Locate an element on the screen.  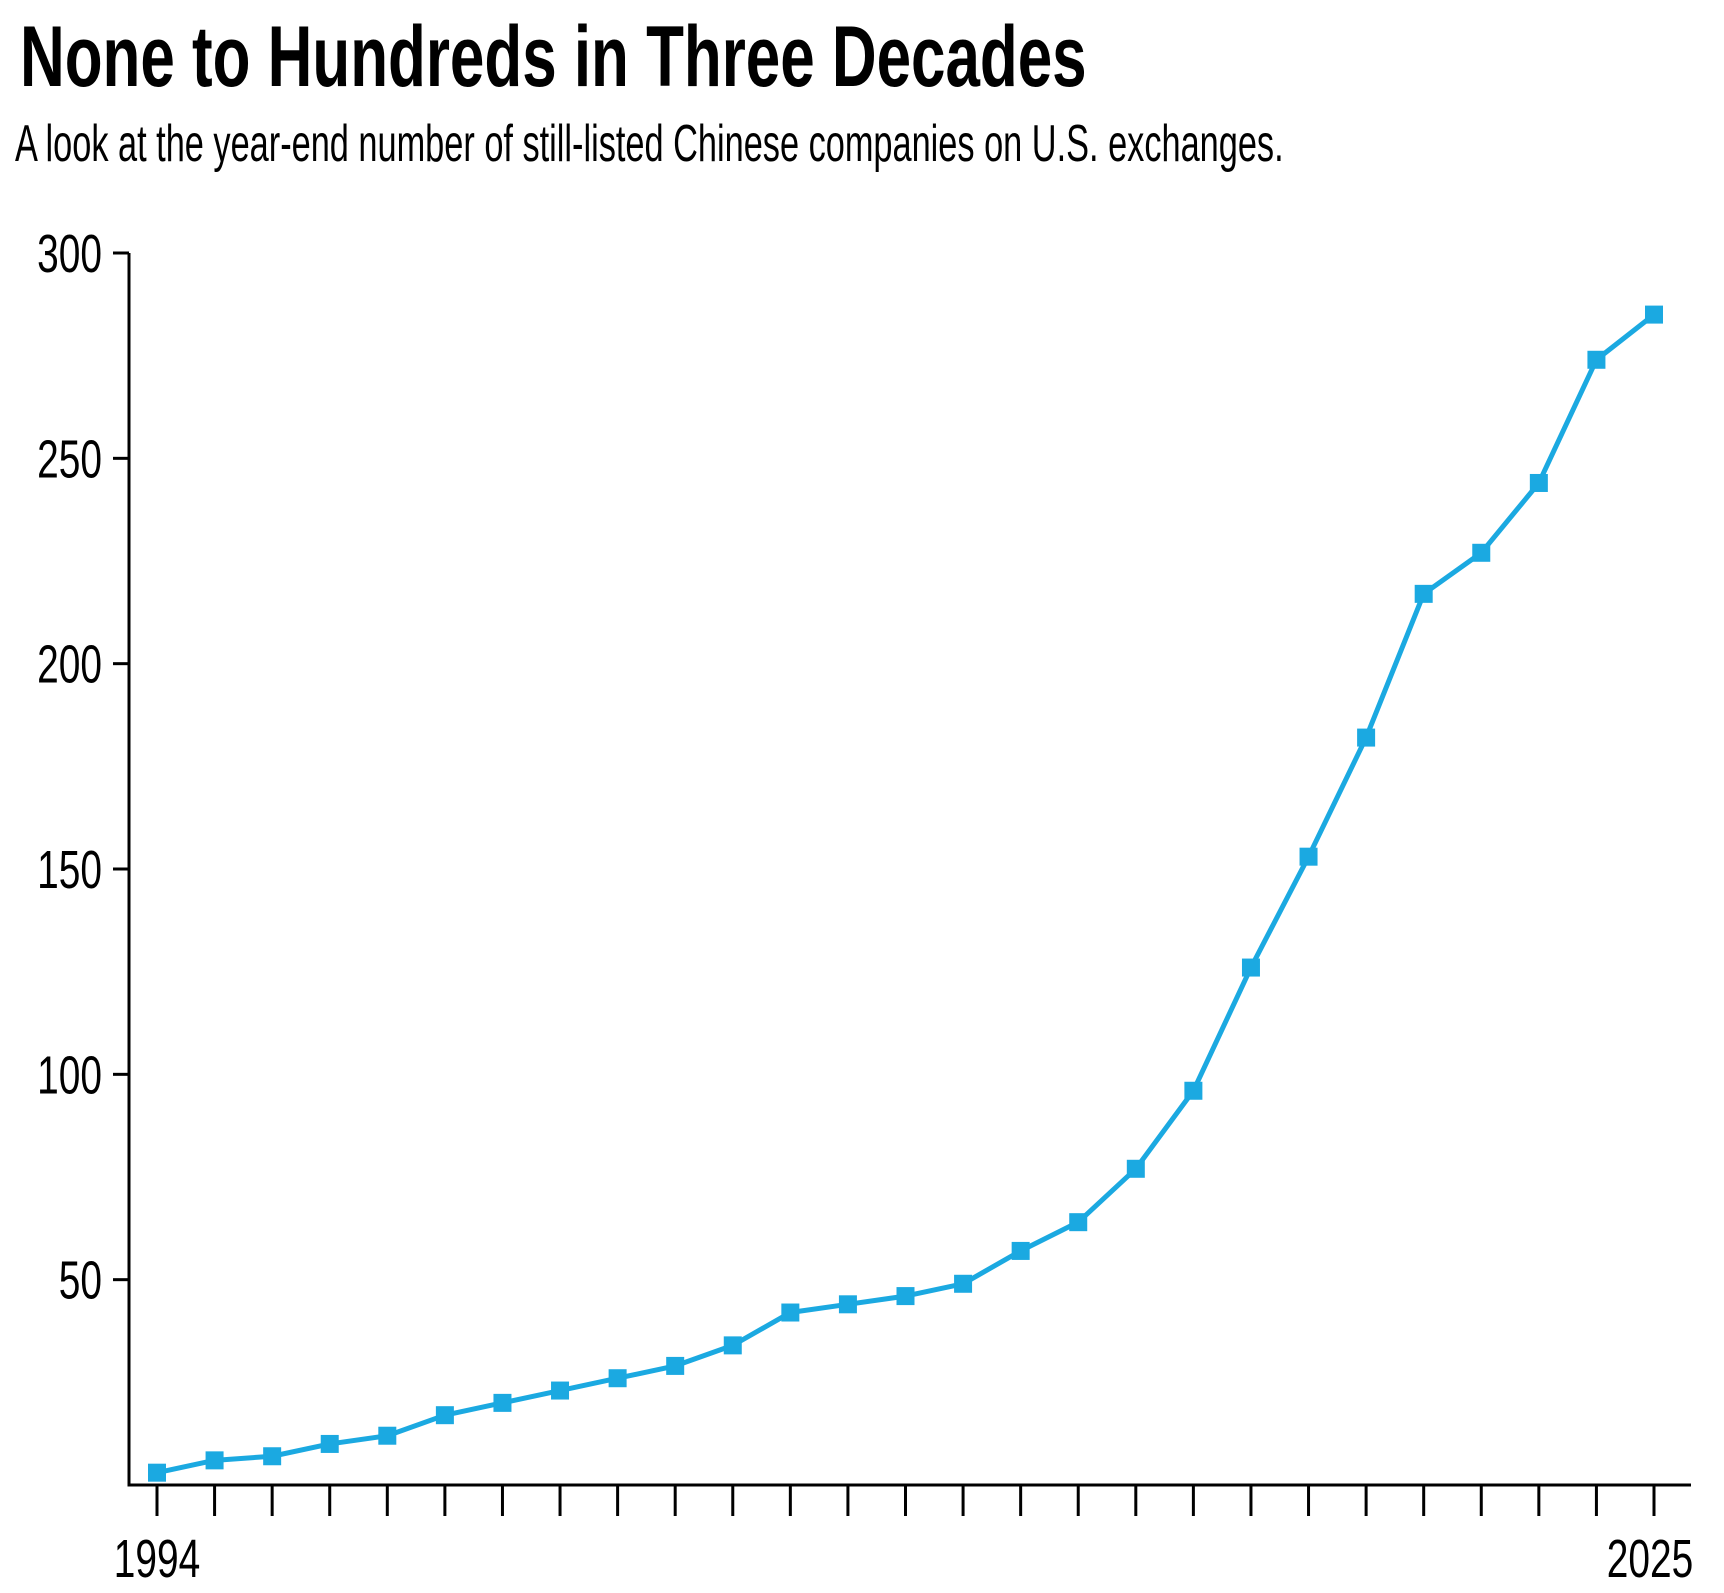
y-tick-label: 100 is located at coordinates (69, 1074).